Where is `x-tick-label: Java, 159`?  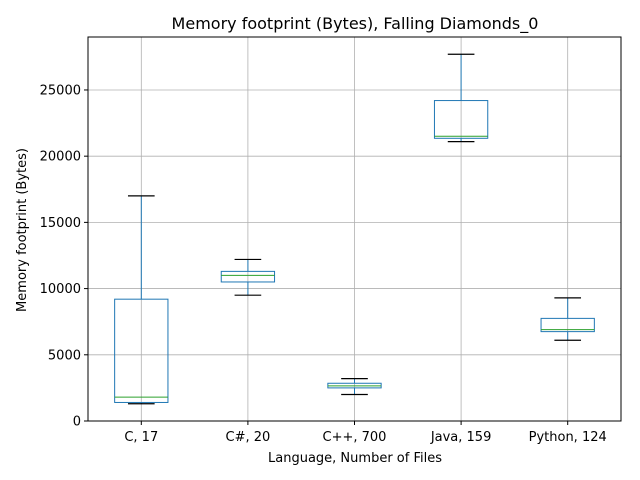 x-tick-label: Java, 159 is located at coordinates (461, 437).